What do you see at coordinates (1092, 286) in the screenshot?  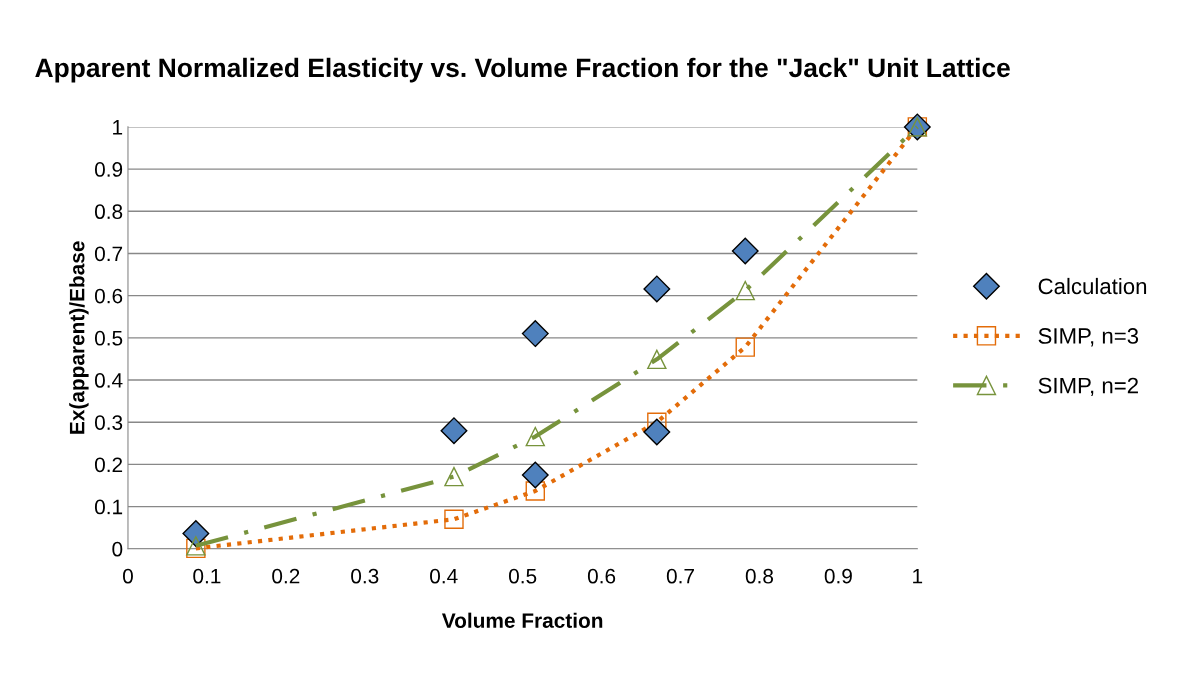 I see `legend-label: Calculation` at bounding box center [1092, 286].